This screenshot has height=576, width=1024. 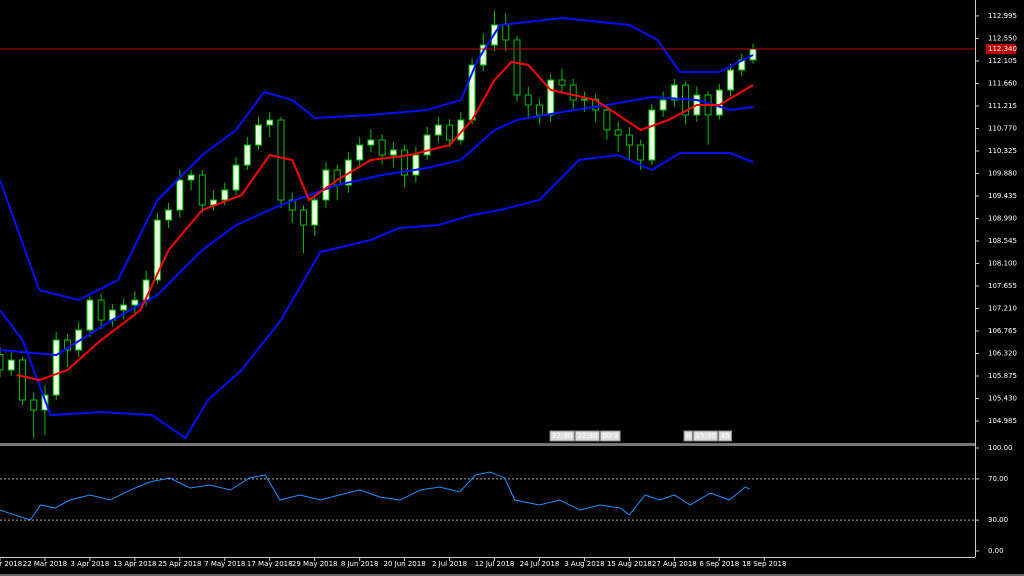 What do you see at coordinates (1002, 218) in the screenshot?
I see `y-tick-label: 108.990` at bounding box center [1002, 218].